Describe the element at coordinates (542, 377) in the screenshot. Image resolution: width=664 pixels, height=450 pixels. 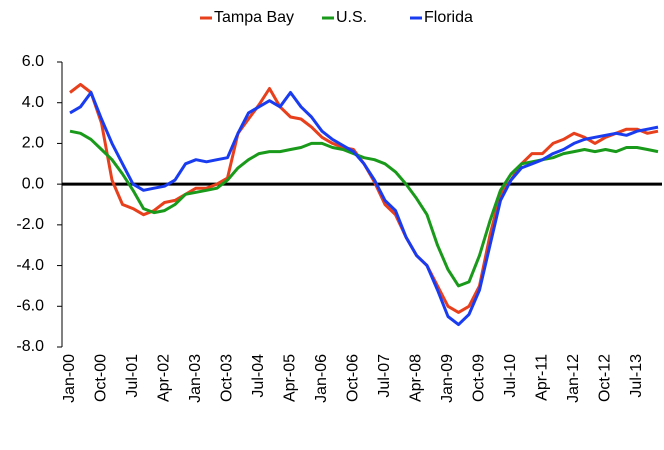
I see `x-tick-label: Apr-11` at that location.